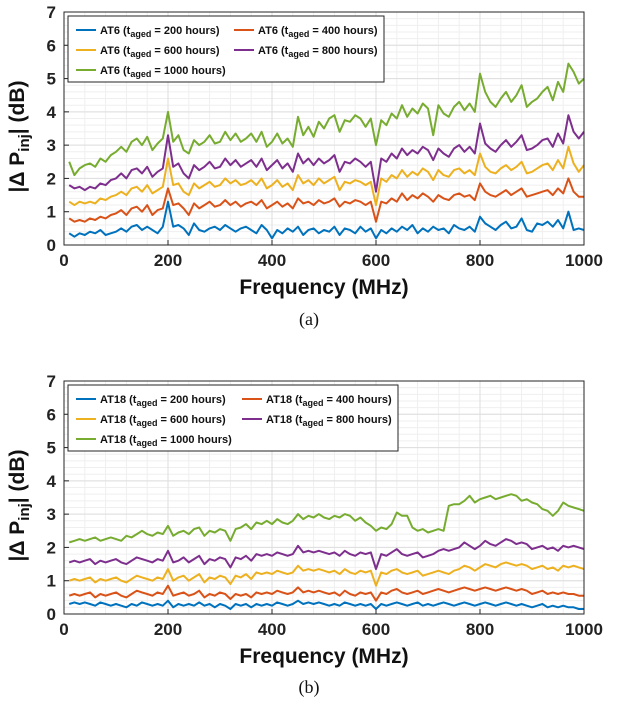 The width and height of the screenshot is (618, 706). What do you see at coordinates (329, 401) in the screenshot?
I see `legend-entry: AT18 (taged = 400 hours)` at bounding box center [329, 401].